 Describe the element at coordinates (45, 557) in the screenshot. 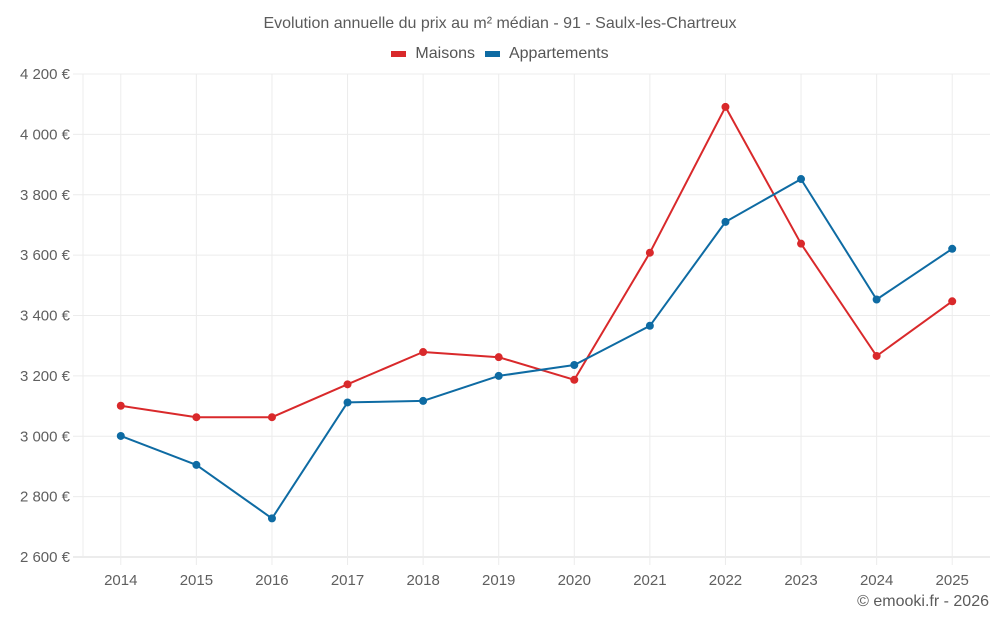

I see `y-tick-label: 2 600 €` at that location.